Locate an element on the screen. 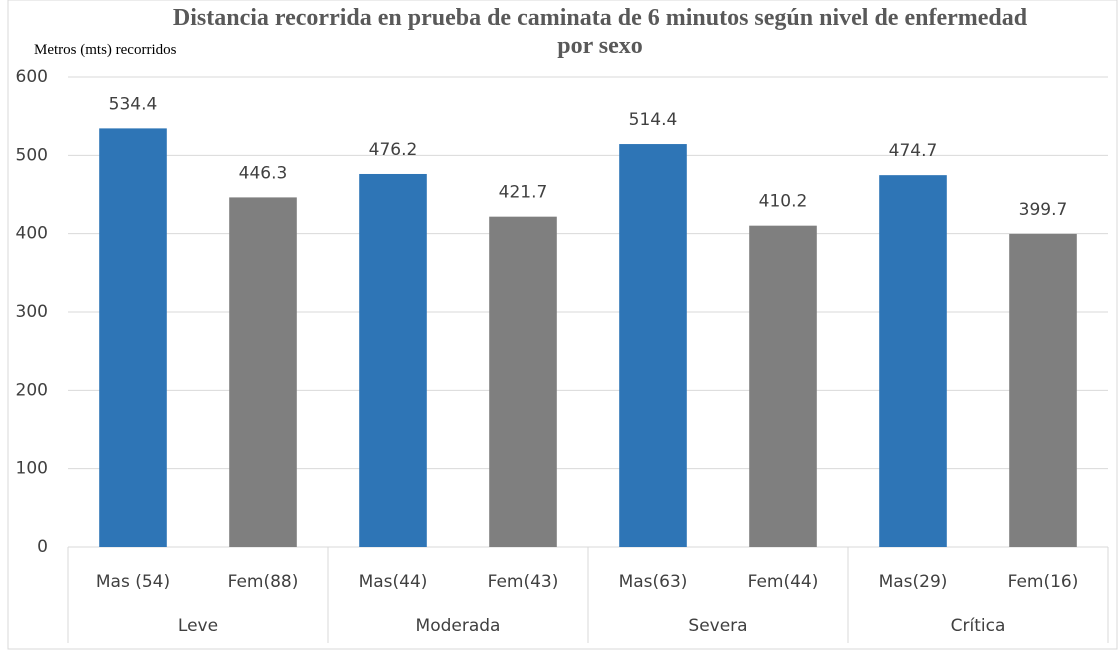 The image size is (1118, 650). y-tick-label: 100 is located at coordinates (32, 469).